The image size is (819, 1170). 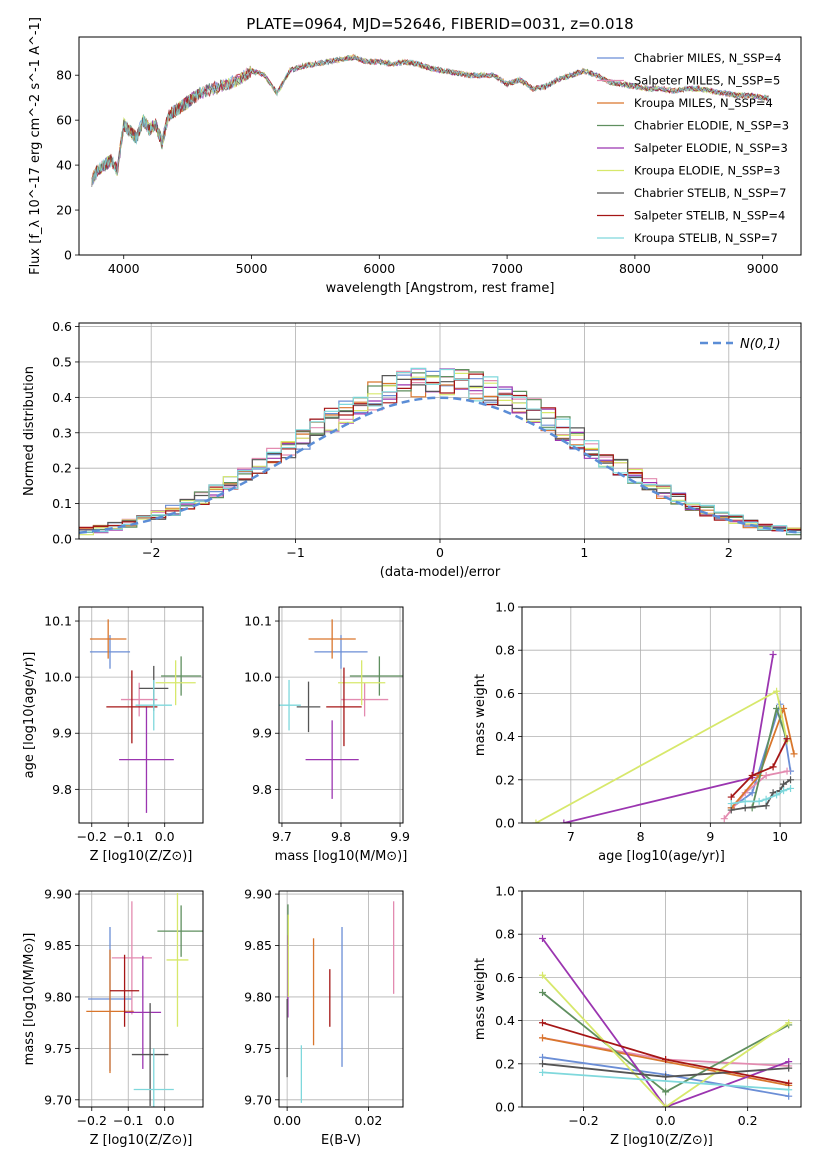 I want to click on x-tick-label: 6000, so click(x=379, y=268).